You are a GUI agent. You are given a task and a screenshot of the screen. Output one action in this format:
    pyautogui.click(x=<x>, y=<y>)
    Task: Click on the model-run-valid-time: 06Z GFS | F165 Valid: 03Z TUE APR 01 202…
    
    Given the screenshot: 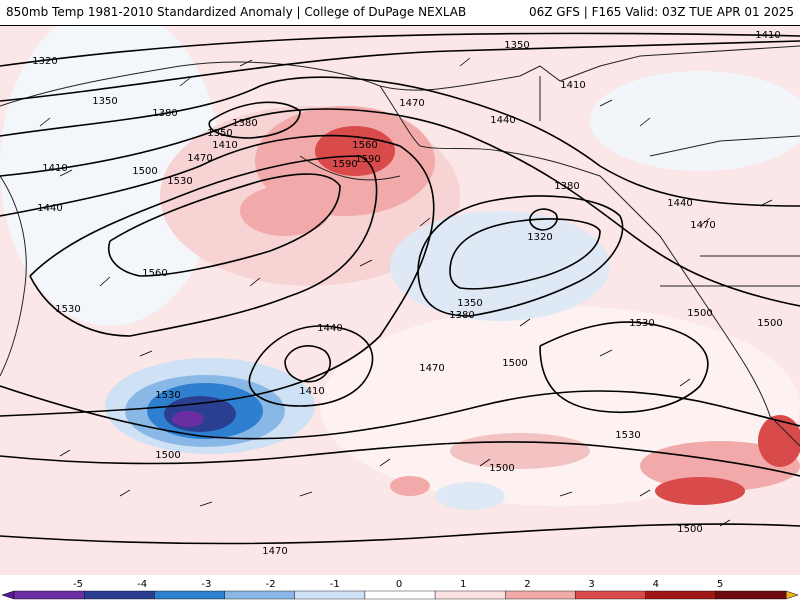 What is the action you would take?
    pyautogui.click(x=661, y=12)
    